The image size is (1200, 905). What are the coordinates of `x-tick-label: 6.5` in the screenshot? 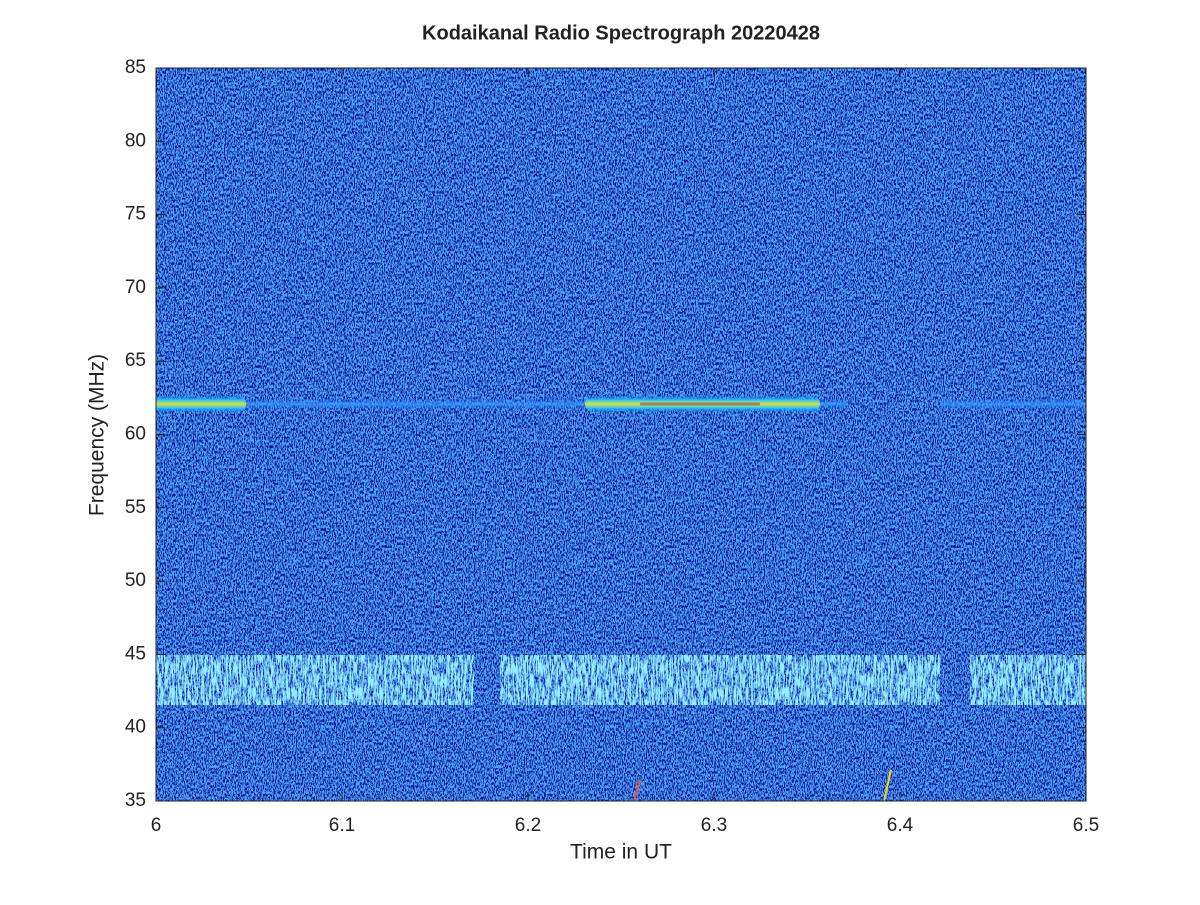 It's located at (1086, 825).